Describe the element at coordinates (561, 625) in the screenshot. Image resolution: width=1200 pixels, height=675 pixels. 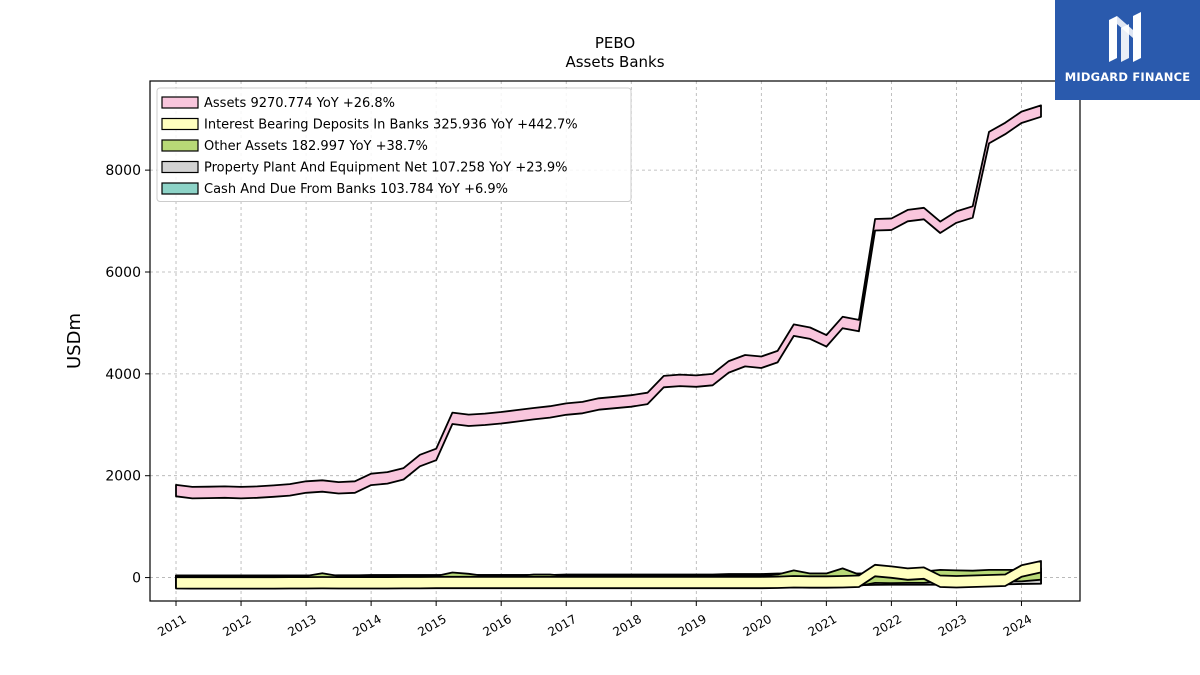
I see `x-tick-label: 2017` at that location.